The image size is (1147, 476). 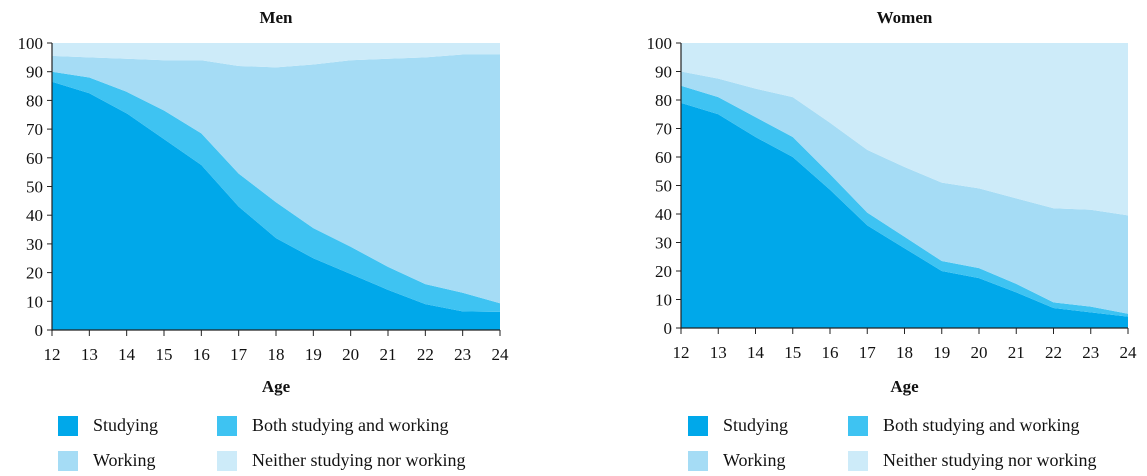 What do you see at coordinates (663, 214) in the screenshot?
I see `women-y-tick-label: 40` at bounding box center [663, 214].